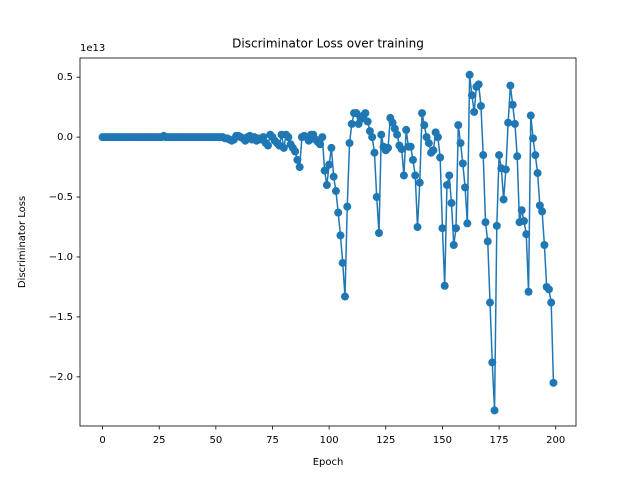 The height and width of the screenshot is (480, 640). Describe the element at coordinates (328, 462) in the screenshot. I see `x-axis-label: Epoch` at that location.